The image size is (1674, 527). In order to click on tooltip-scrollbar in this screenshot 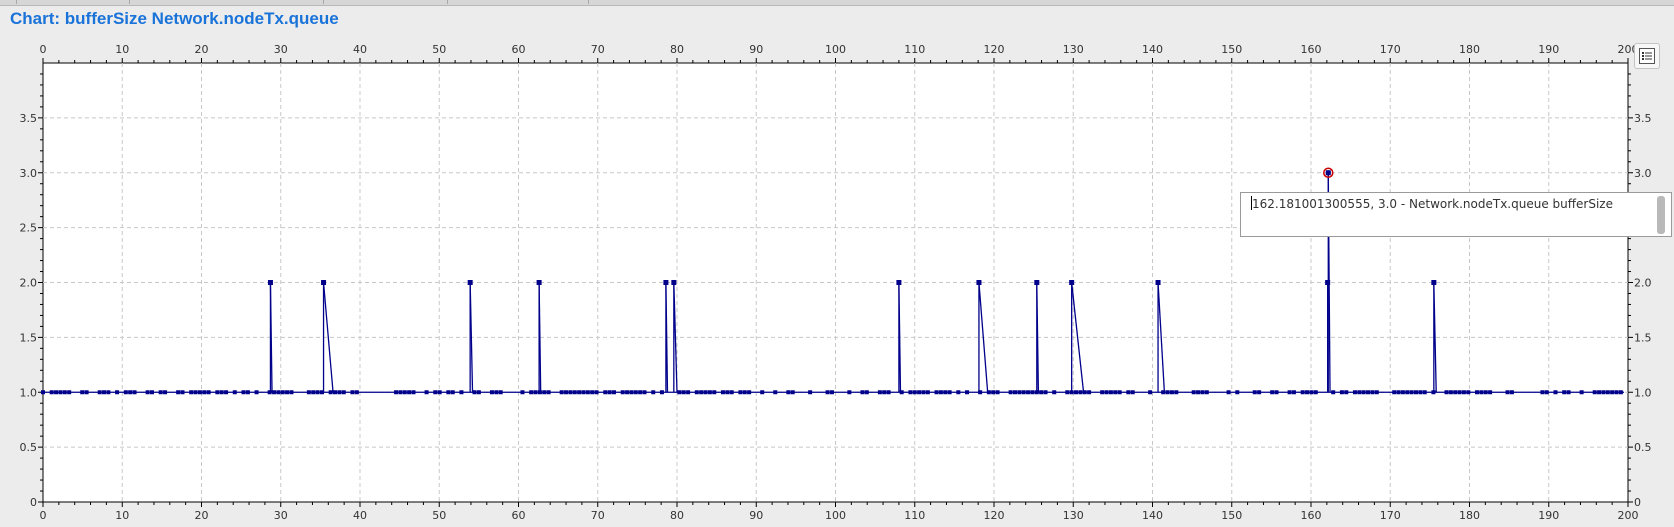, I will do `click(1661, 215)`.